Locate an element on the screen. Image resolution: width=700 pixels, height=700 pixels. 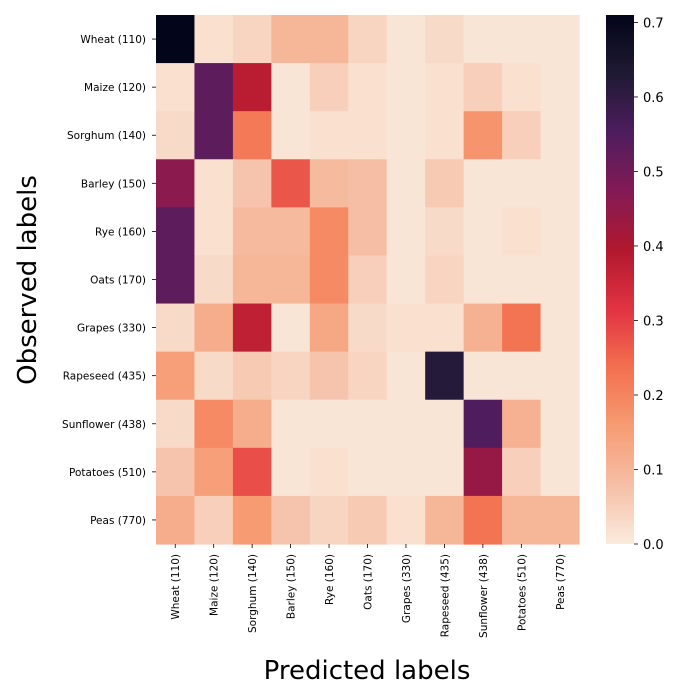
x-tick-label: Peas (770) is located at coordinates (561, 582).